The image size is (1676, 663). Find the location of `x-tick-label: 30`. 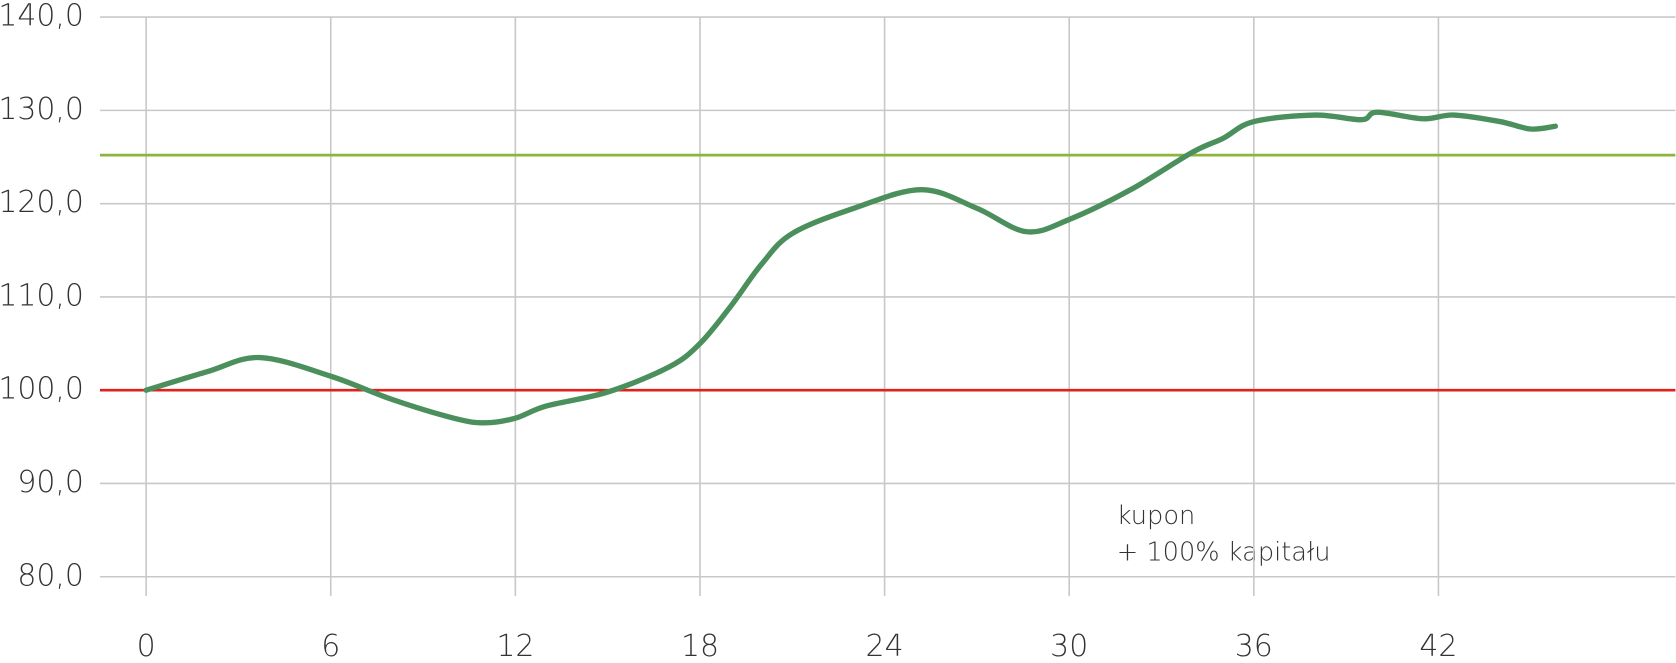

x-tick-label: 30 is located at coordinates (1069, 644).